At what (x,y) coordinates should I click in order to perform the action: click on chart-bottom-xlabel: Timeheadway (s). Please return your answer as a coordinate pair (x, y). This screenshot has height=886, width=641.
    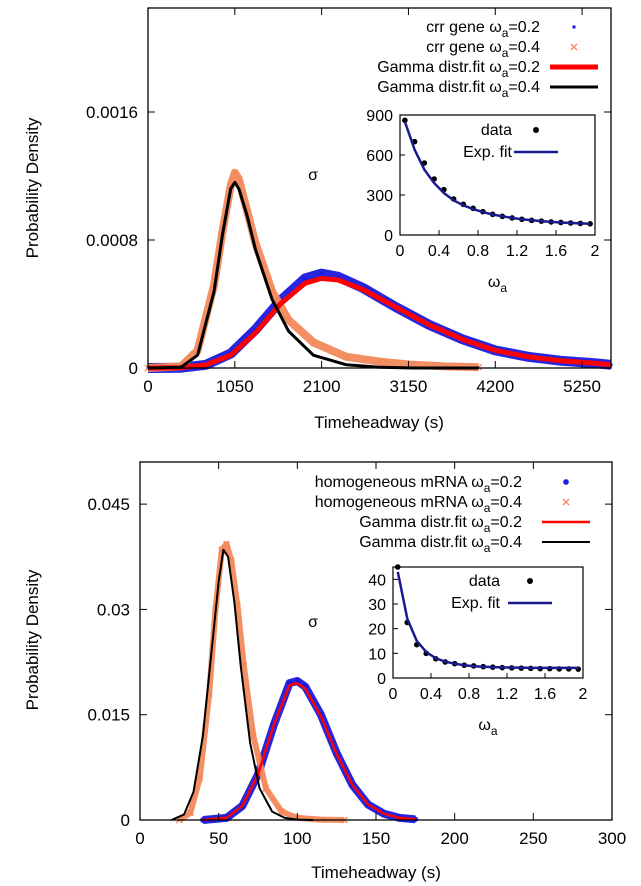
    Looking at the image, I should click on (376, 872).